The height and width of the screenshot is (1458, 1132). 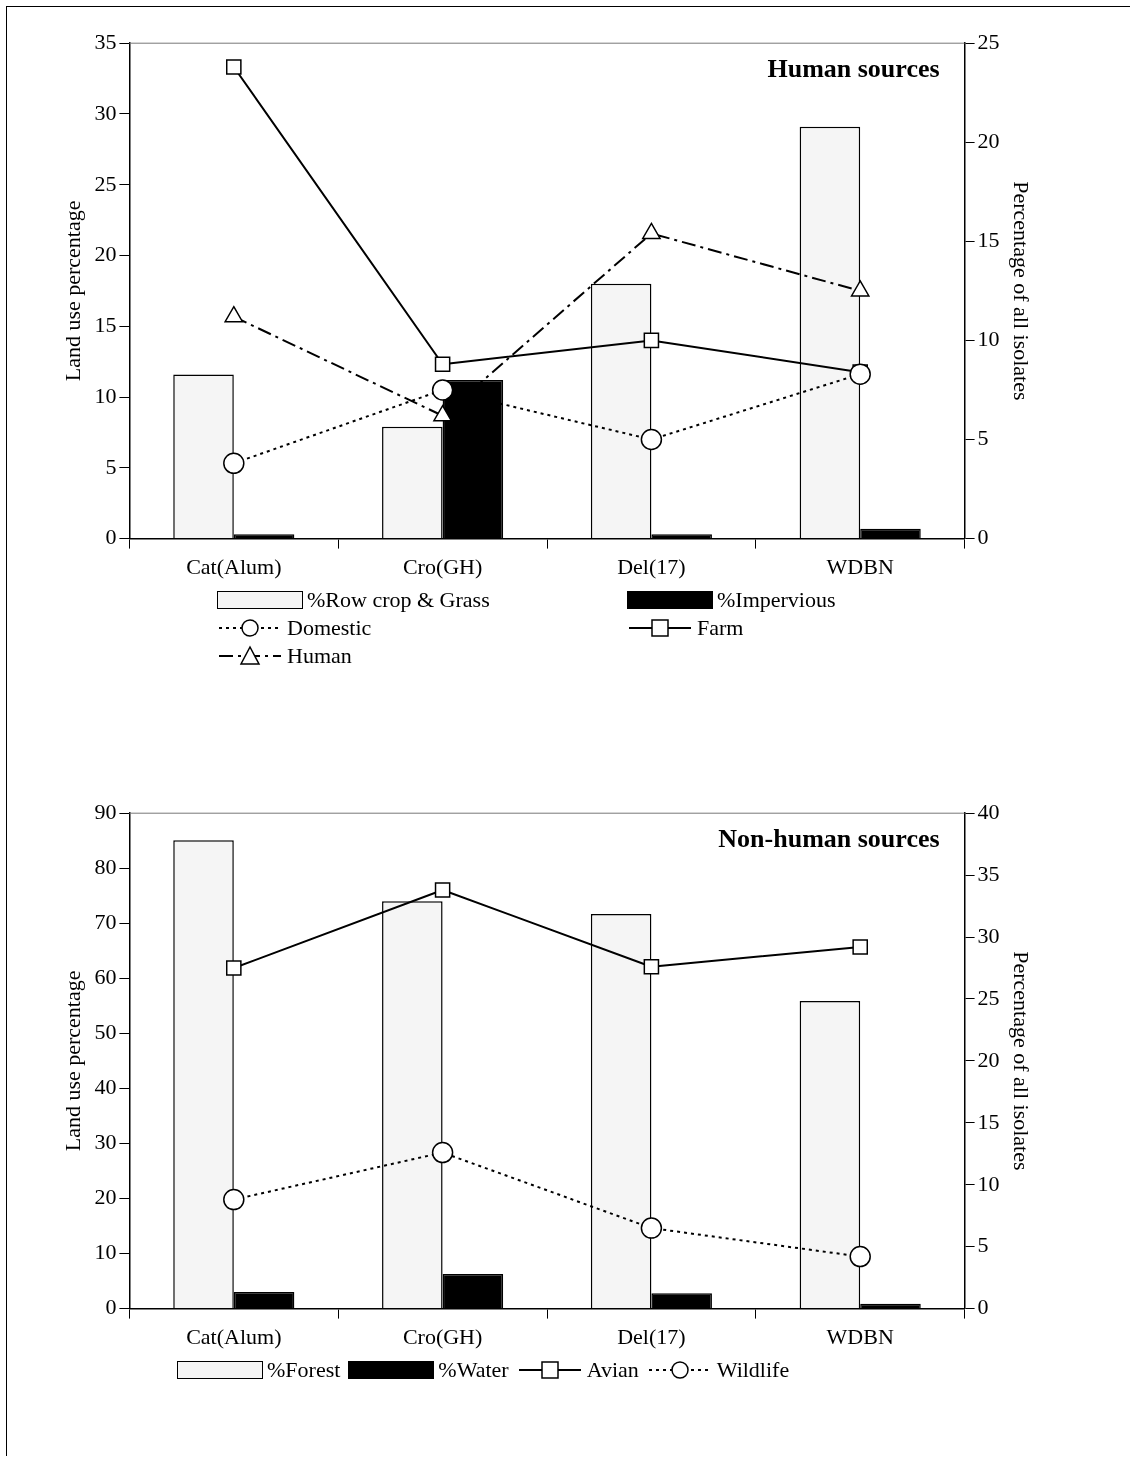 I want to click on y-tick-label: 90, so click(x=105, y=811).